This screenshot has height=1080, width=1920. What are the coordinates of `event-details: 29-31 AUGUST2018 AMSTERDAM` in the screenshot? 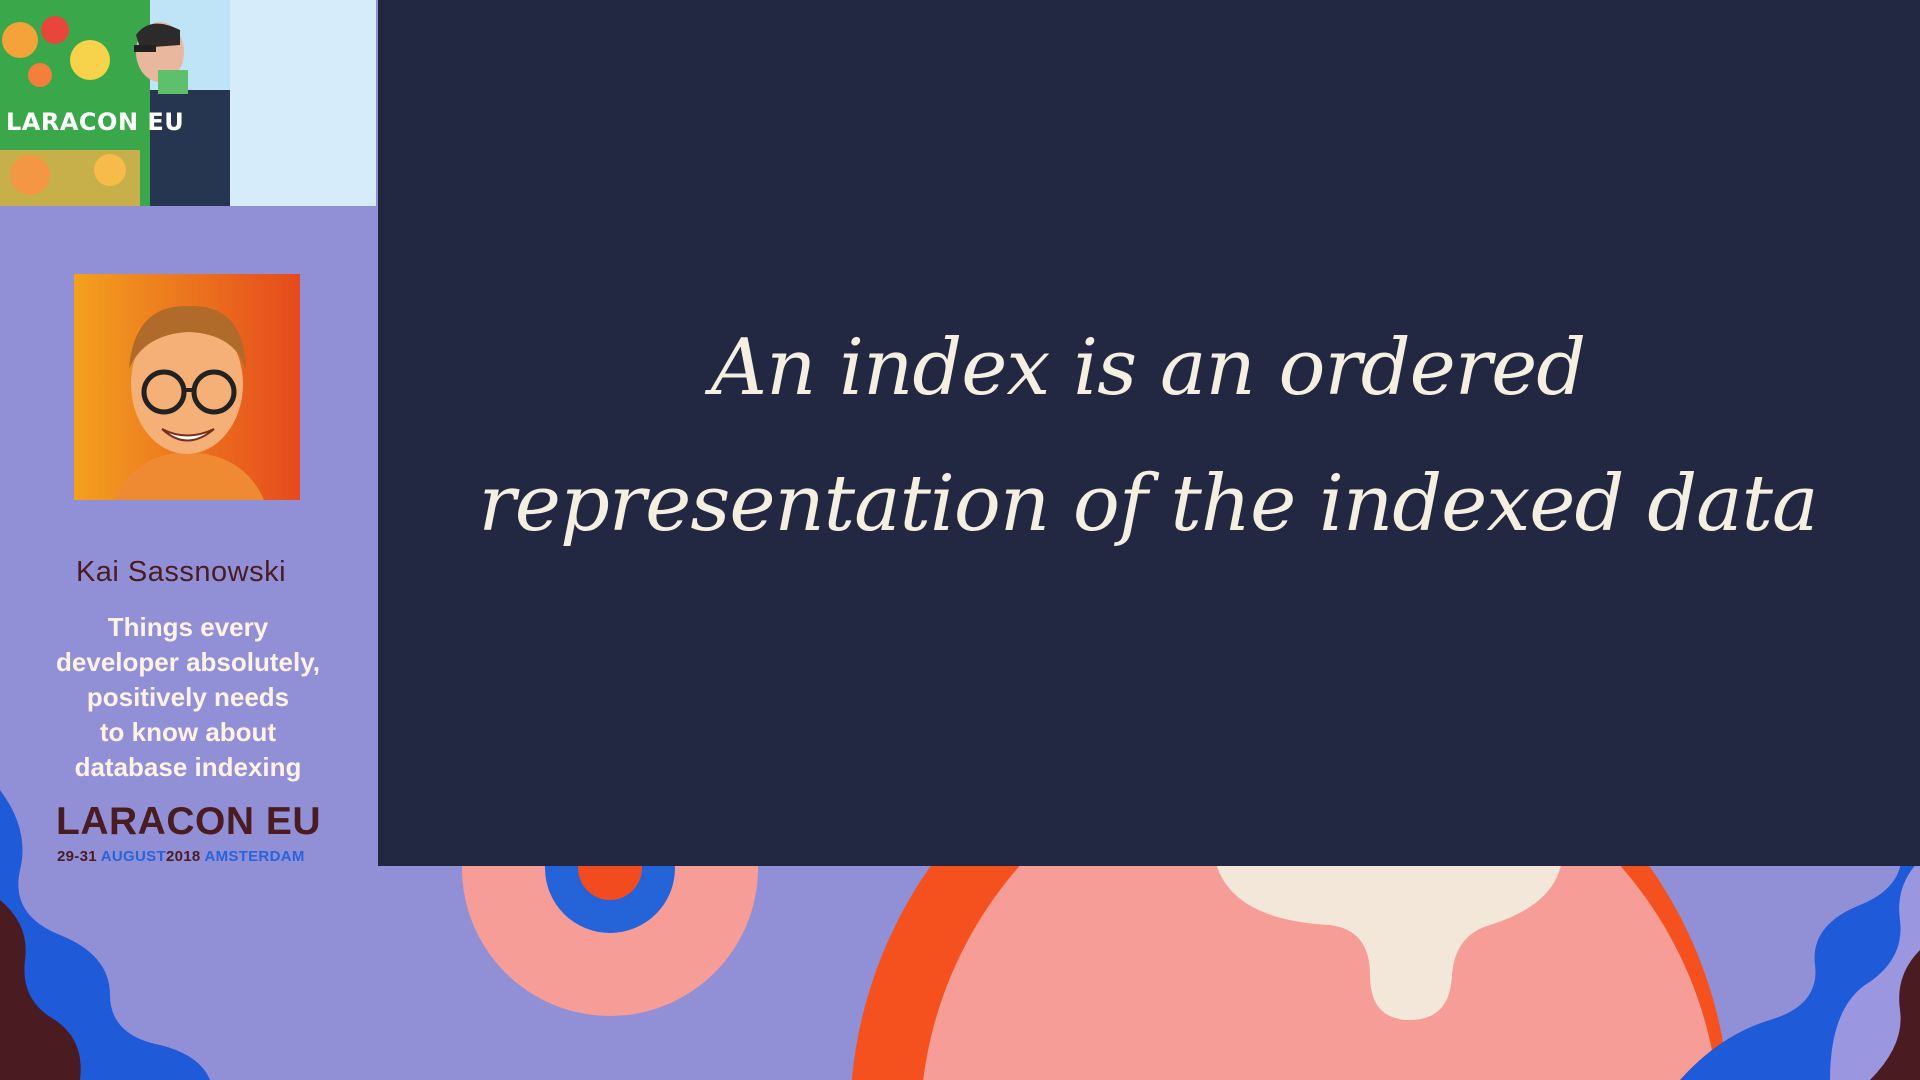 It's located at (181, 856).